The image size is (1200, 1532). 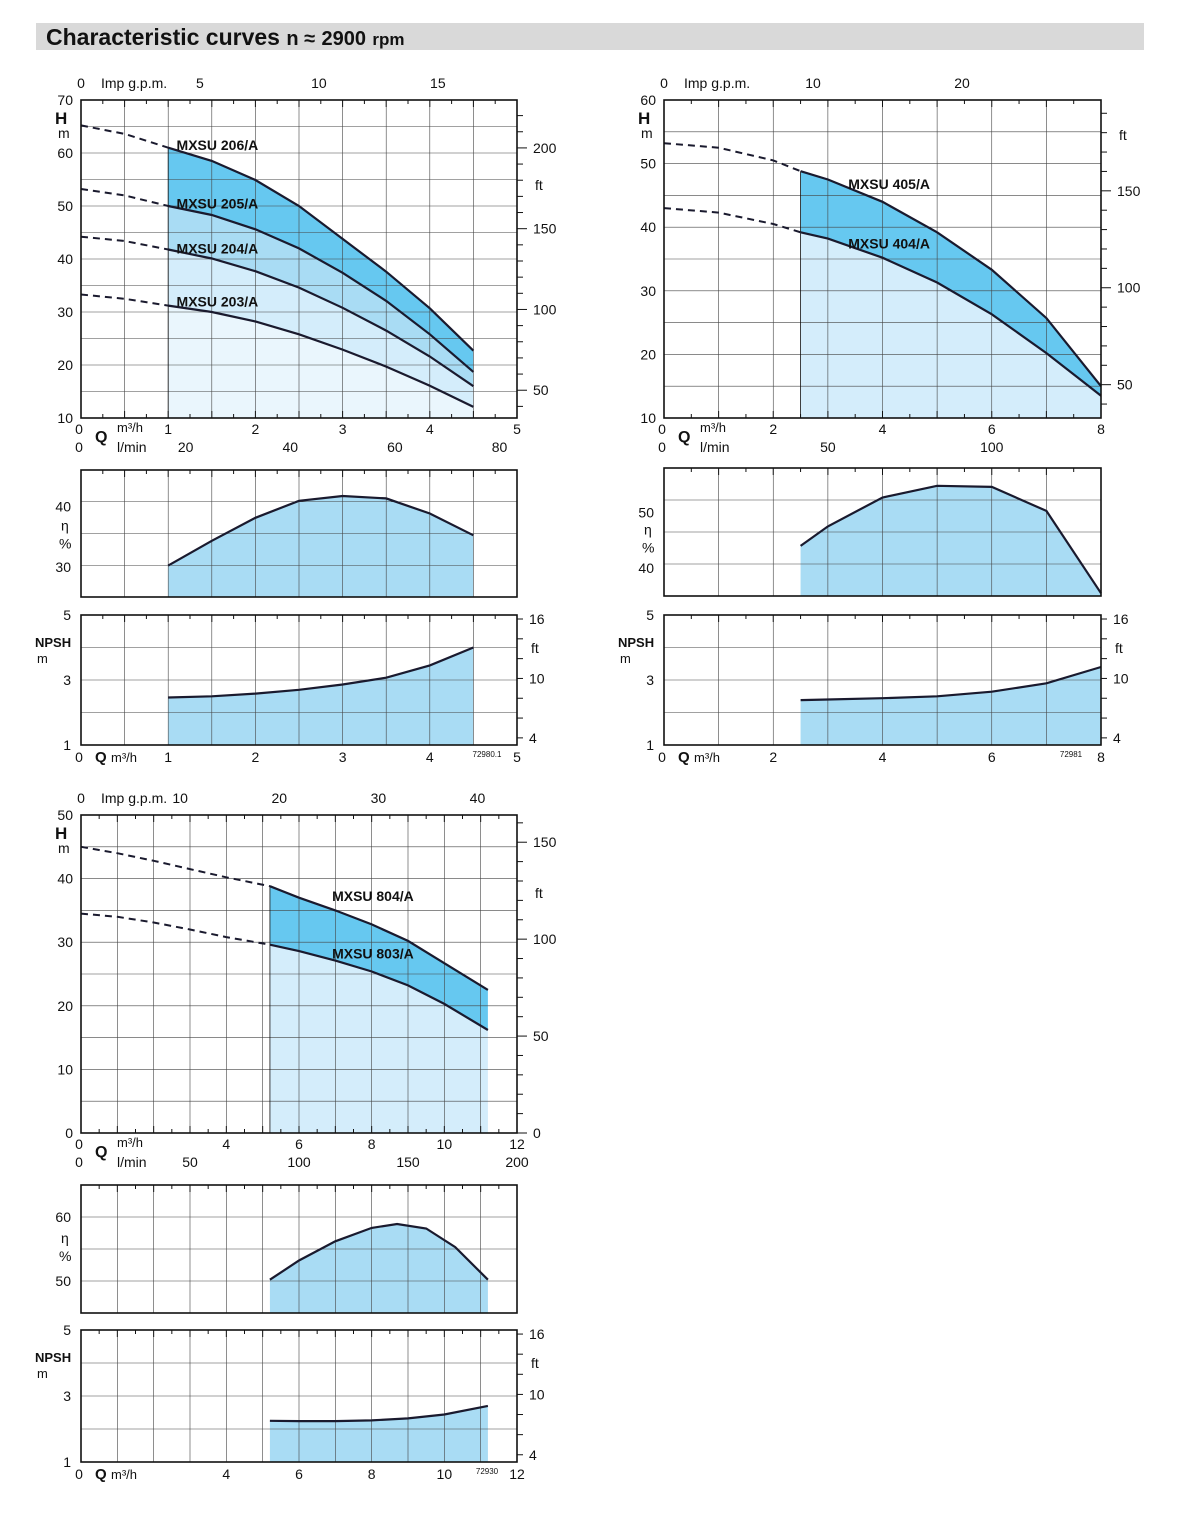 I want to click on lmin-tick-label: 50, so click(x=190, y=1162).